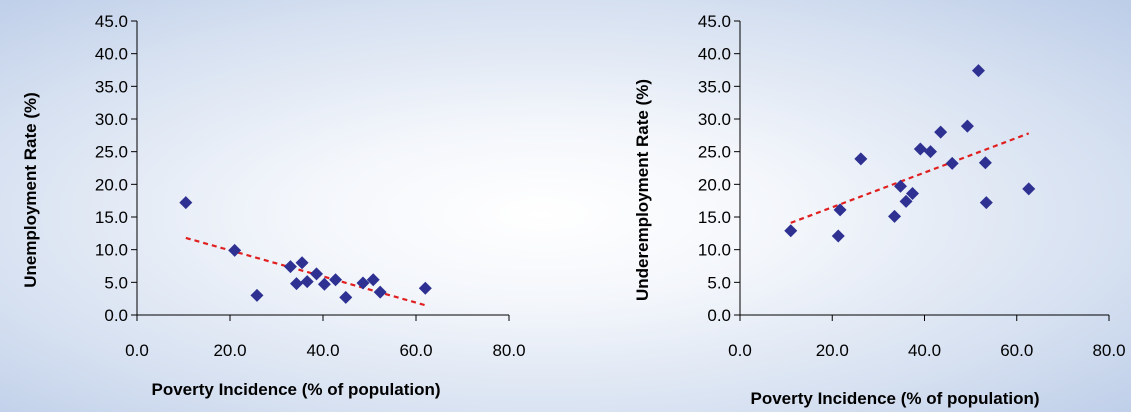 This screenshot has height=412, width=1131. What do you see at coordinates (642, 190) in the screenshot?
I see `y-axis-title: Underemployment Rate (%)` at bounding box center [642, 190].